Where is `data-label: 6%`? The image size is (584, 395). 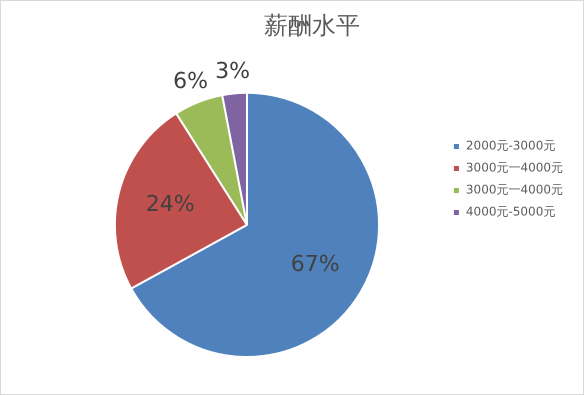 data-label: 6% is located at coordinates (190, 81).